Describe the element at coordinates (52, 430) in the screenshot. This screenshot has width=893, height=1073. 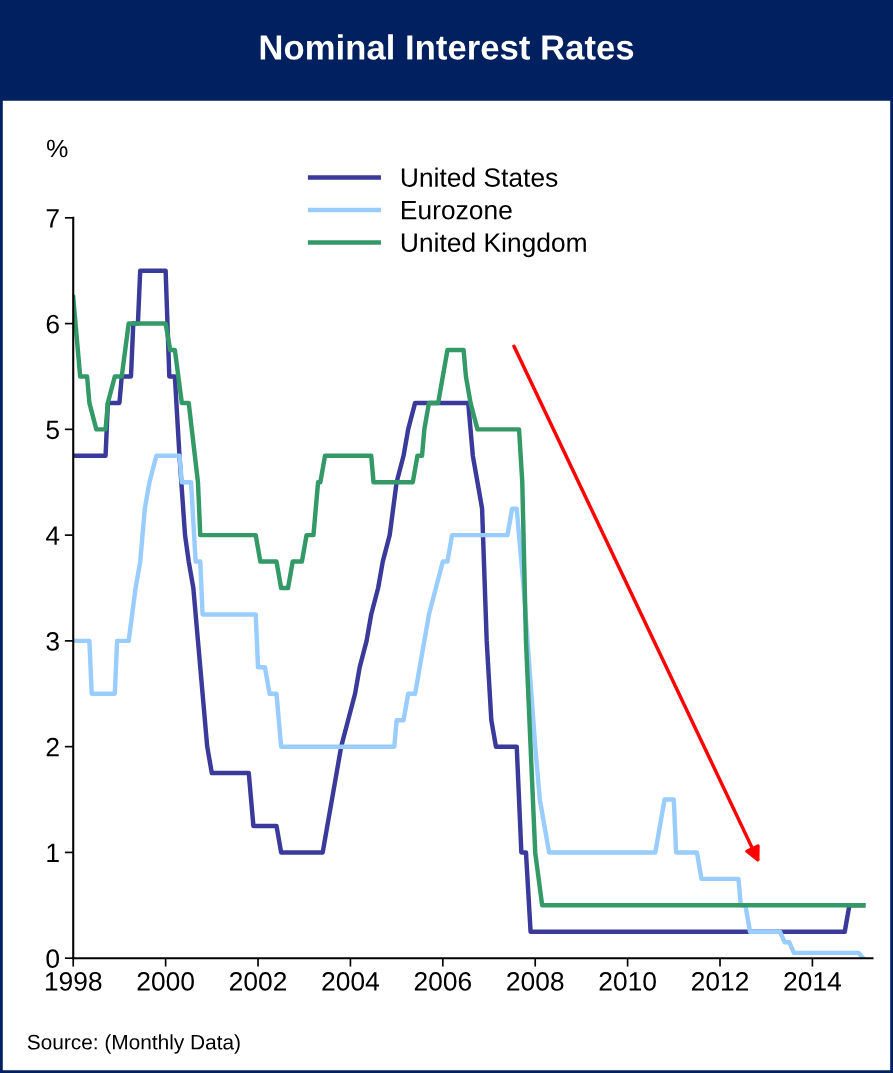
I see `y-tick-label: 5` at that location.